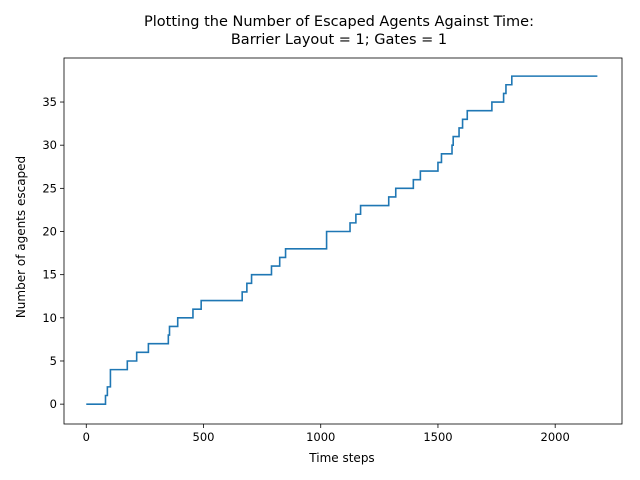 The image size is (640, 480). I want to click on y-tick-label-0: 0, so click(53, 404).